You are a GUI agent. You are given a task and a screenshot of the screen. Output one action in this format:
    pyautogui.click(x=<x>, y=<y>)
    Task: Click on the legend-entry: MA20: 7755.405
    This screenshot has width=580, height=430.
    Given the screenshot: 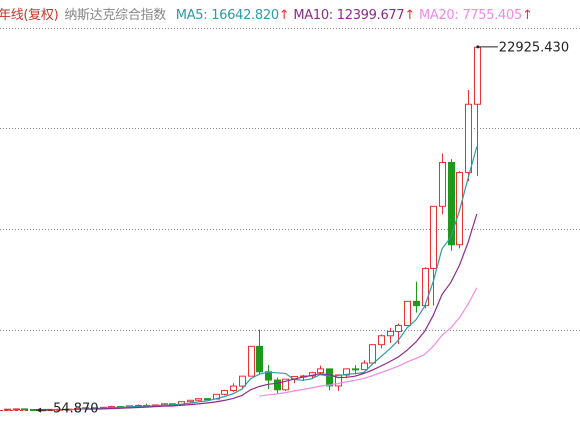 What is the action you would take?
    pyautogui.click(x=470, y=15)
    